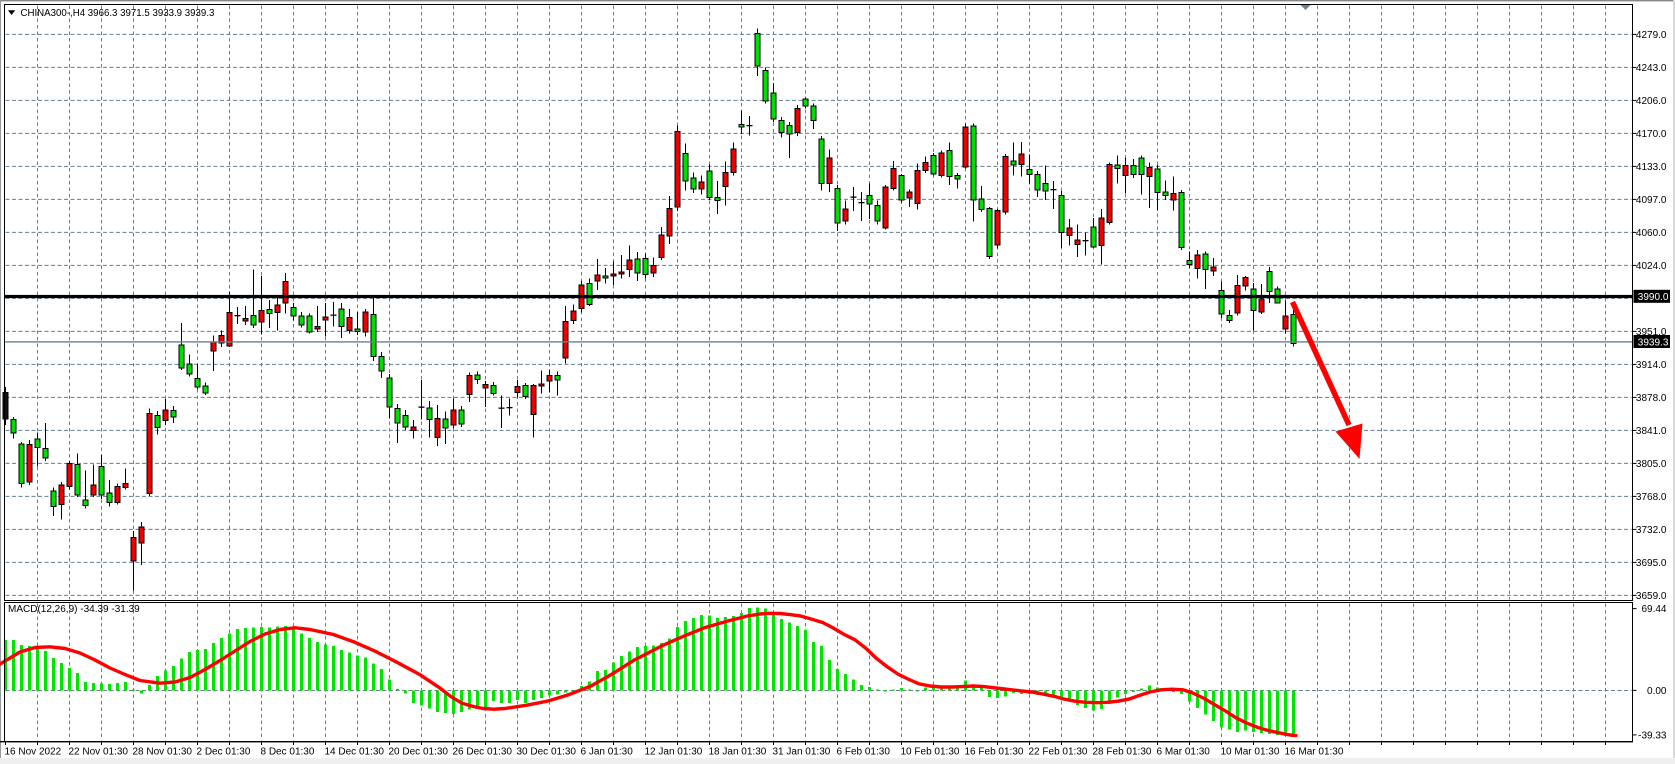  What do you see at coordinates (1651, 365) in the screenshot?
I see `svg-text: 3914.0` at bounding box center [1651, 365].